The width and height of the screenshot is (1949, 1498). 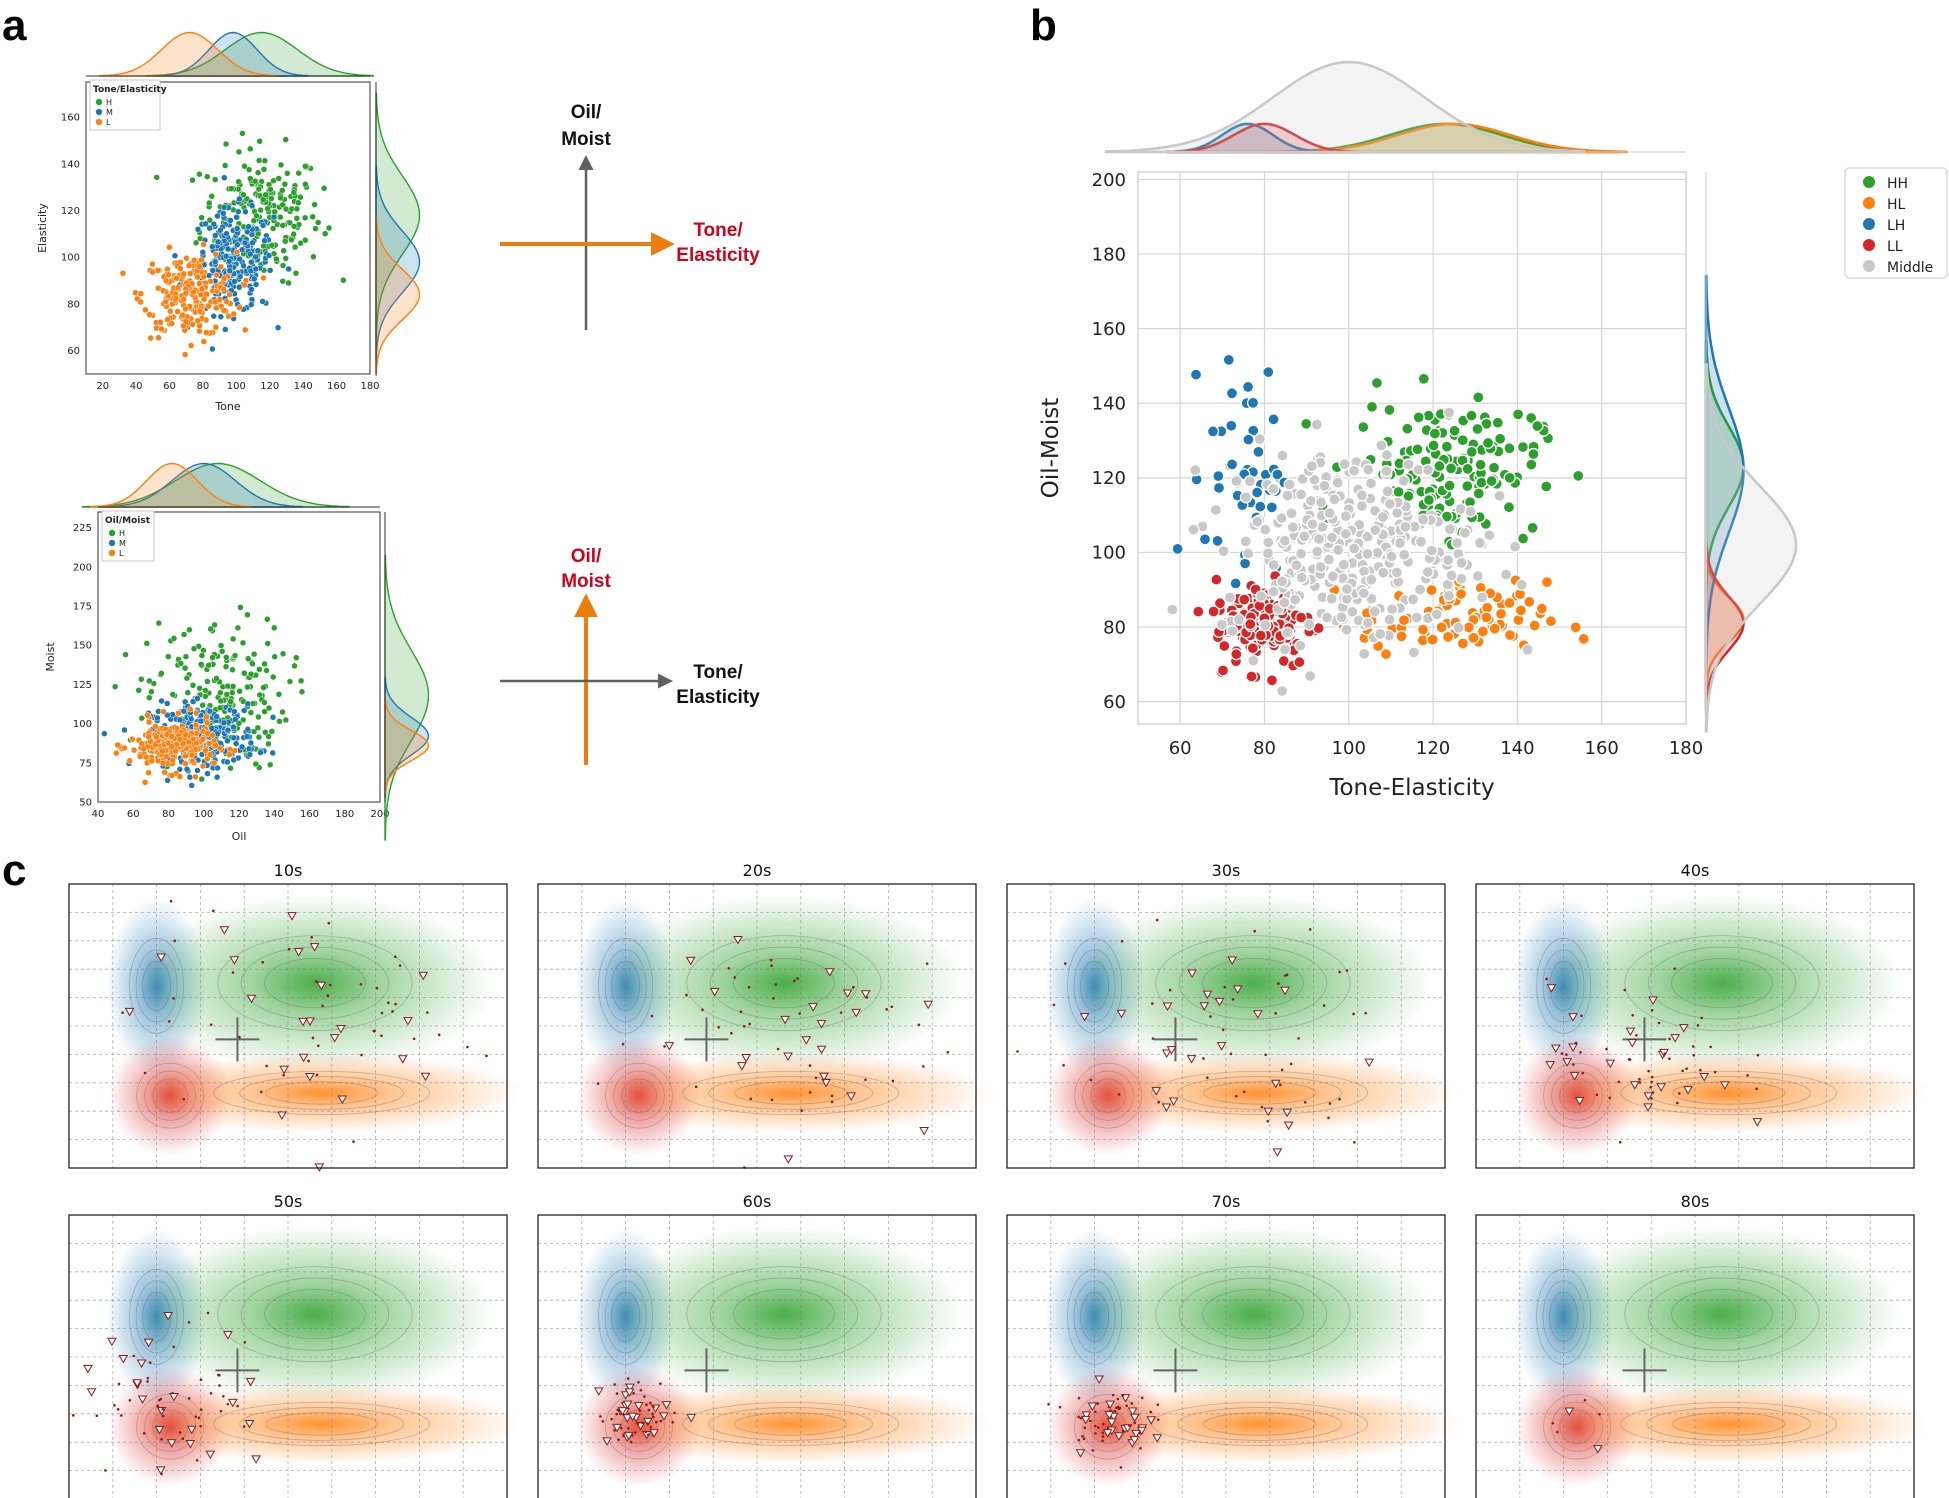 I want to click on y-tick-label: 140, so click(x=70, y=164).